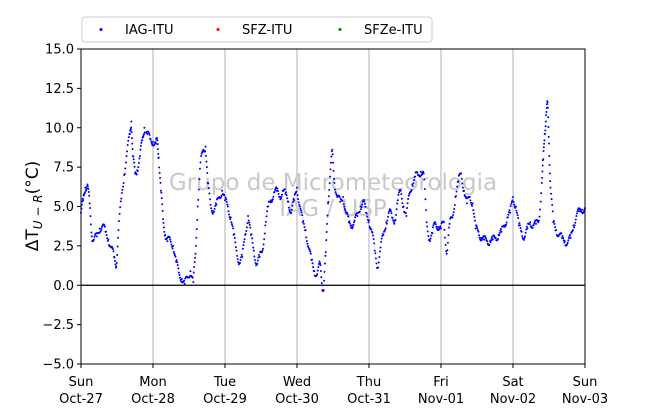 Image resolution: width=650 pixels, height=409 pixels. Describe the element at coordinates (297, 382) in the screenshot. I see `x-tick-day: Wed` at that location.